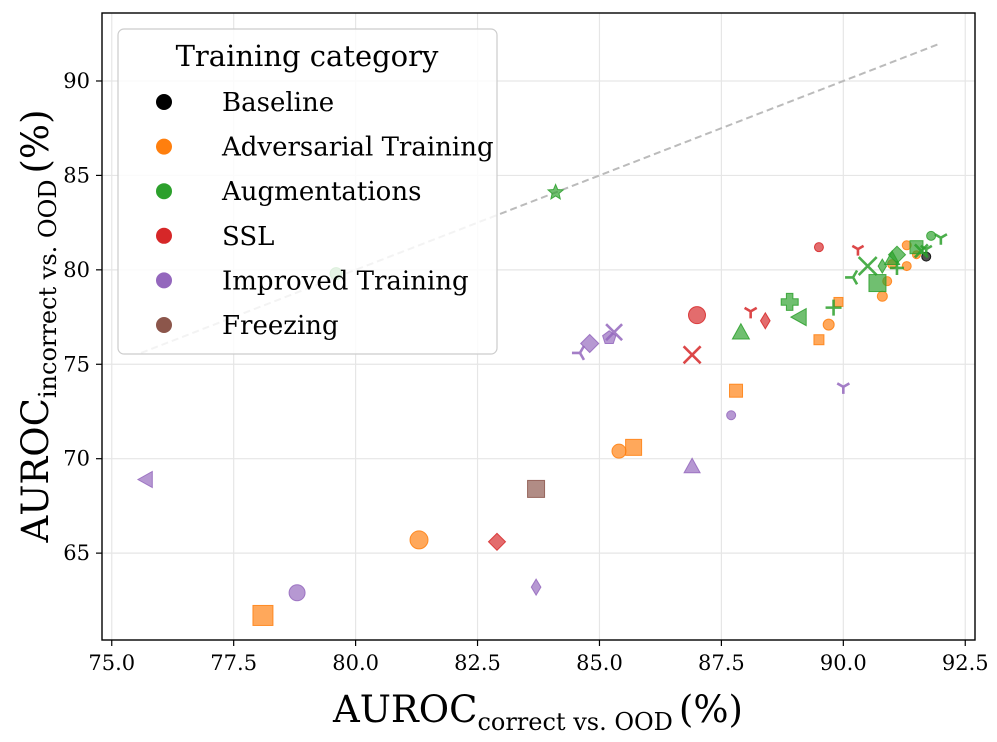 Image resolution: width=997 pixels, height=742 pixels. I want to click on x-tick-label: 80.0, so click(355, 663).